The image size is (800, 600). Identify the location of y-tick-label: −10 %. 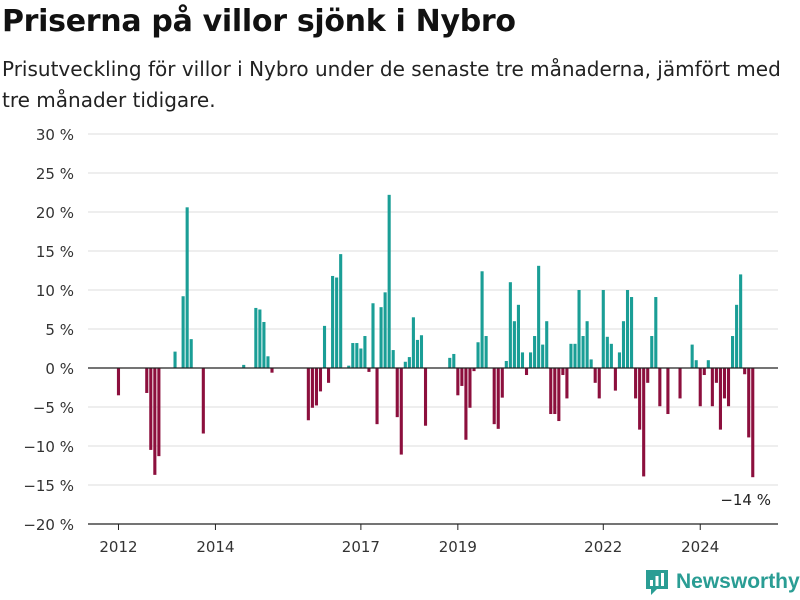
(48, 447).